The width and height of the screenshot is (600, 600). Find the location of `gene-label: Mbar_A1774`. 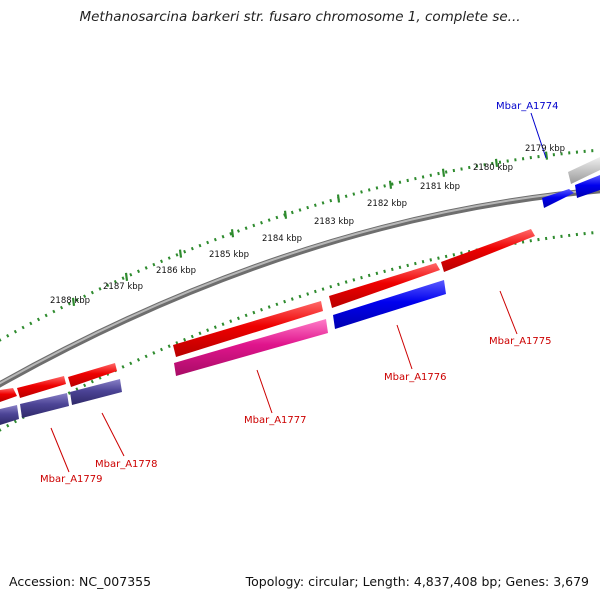

gene-label: Mbar_A1774 is located at coordinates (527, 106).